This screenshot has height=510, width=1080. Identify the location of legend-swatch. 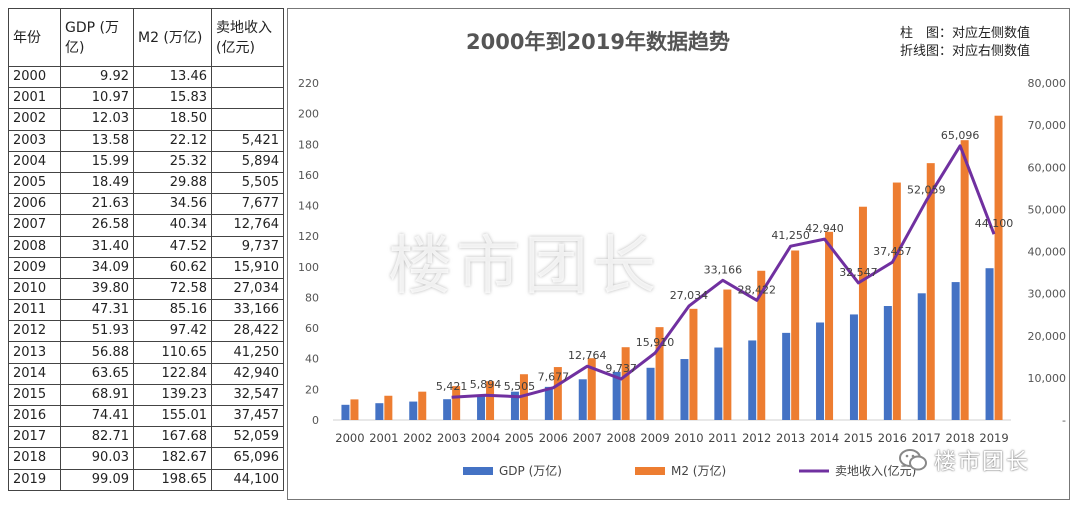
(650, 471).